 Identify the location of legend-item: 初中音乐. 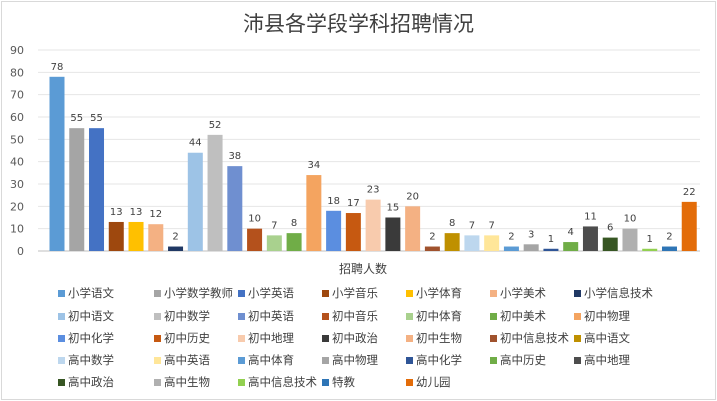
(350, 316).